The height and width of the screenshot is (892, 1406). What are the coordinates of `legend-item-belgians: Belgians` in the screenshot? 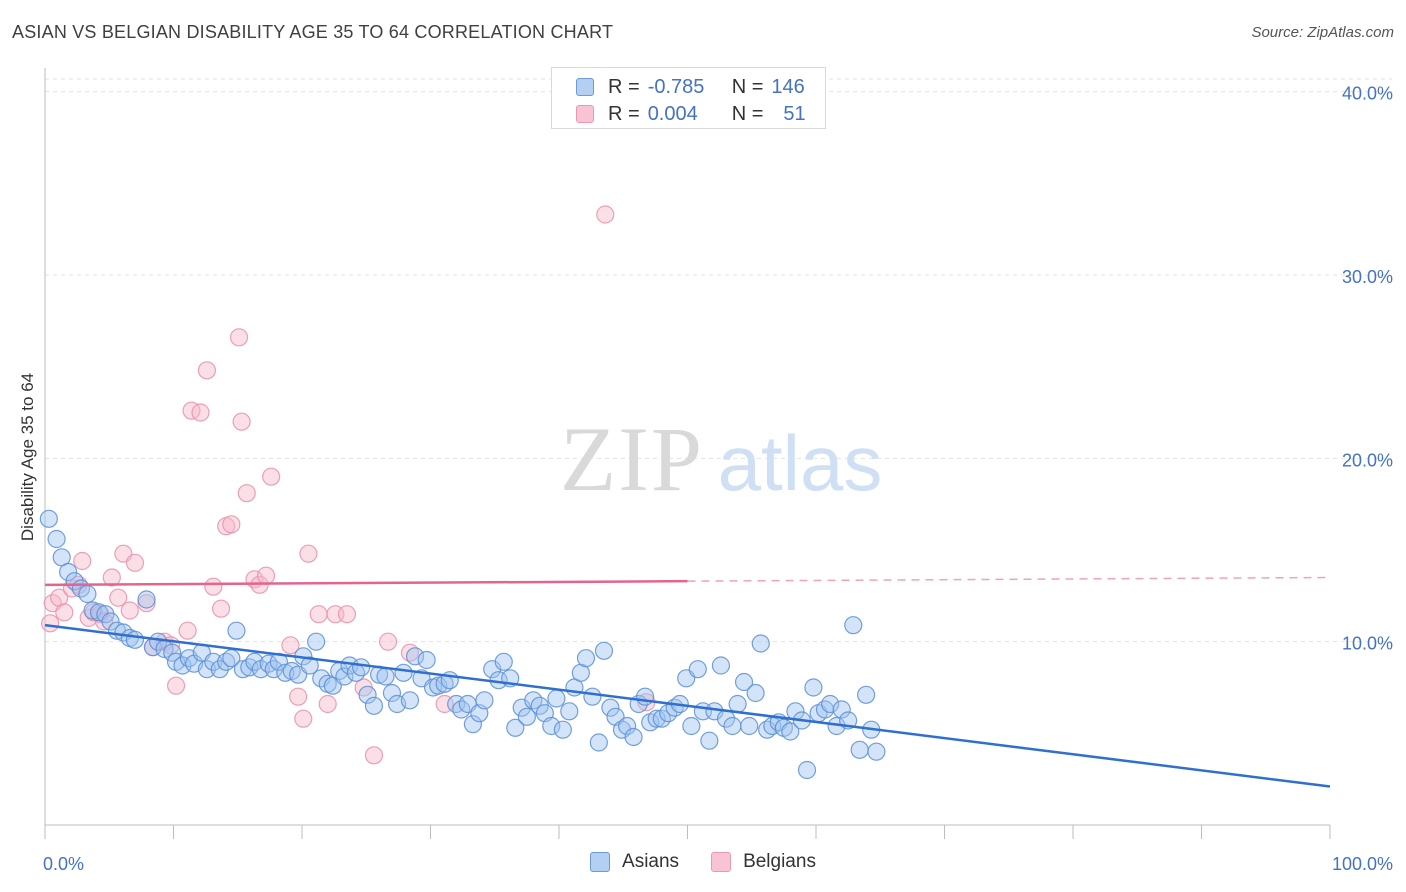 It's located at (763, 862).